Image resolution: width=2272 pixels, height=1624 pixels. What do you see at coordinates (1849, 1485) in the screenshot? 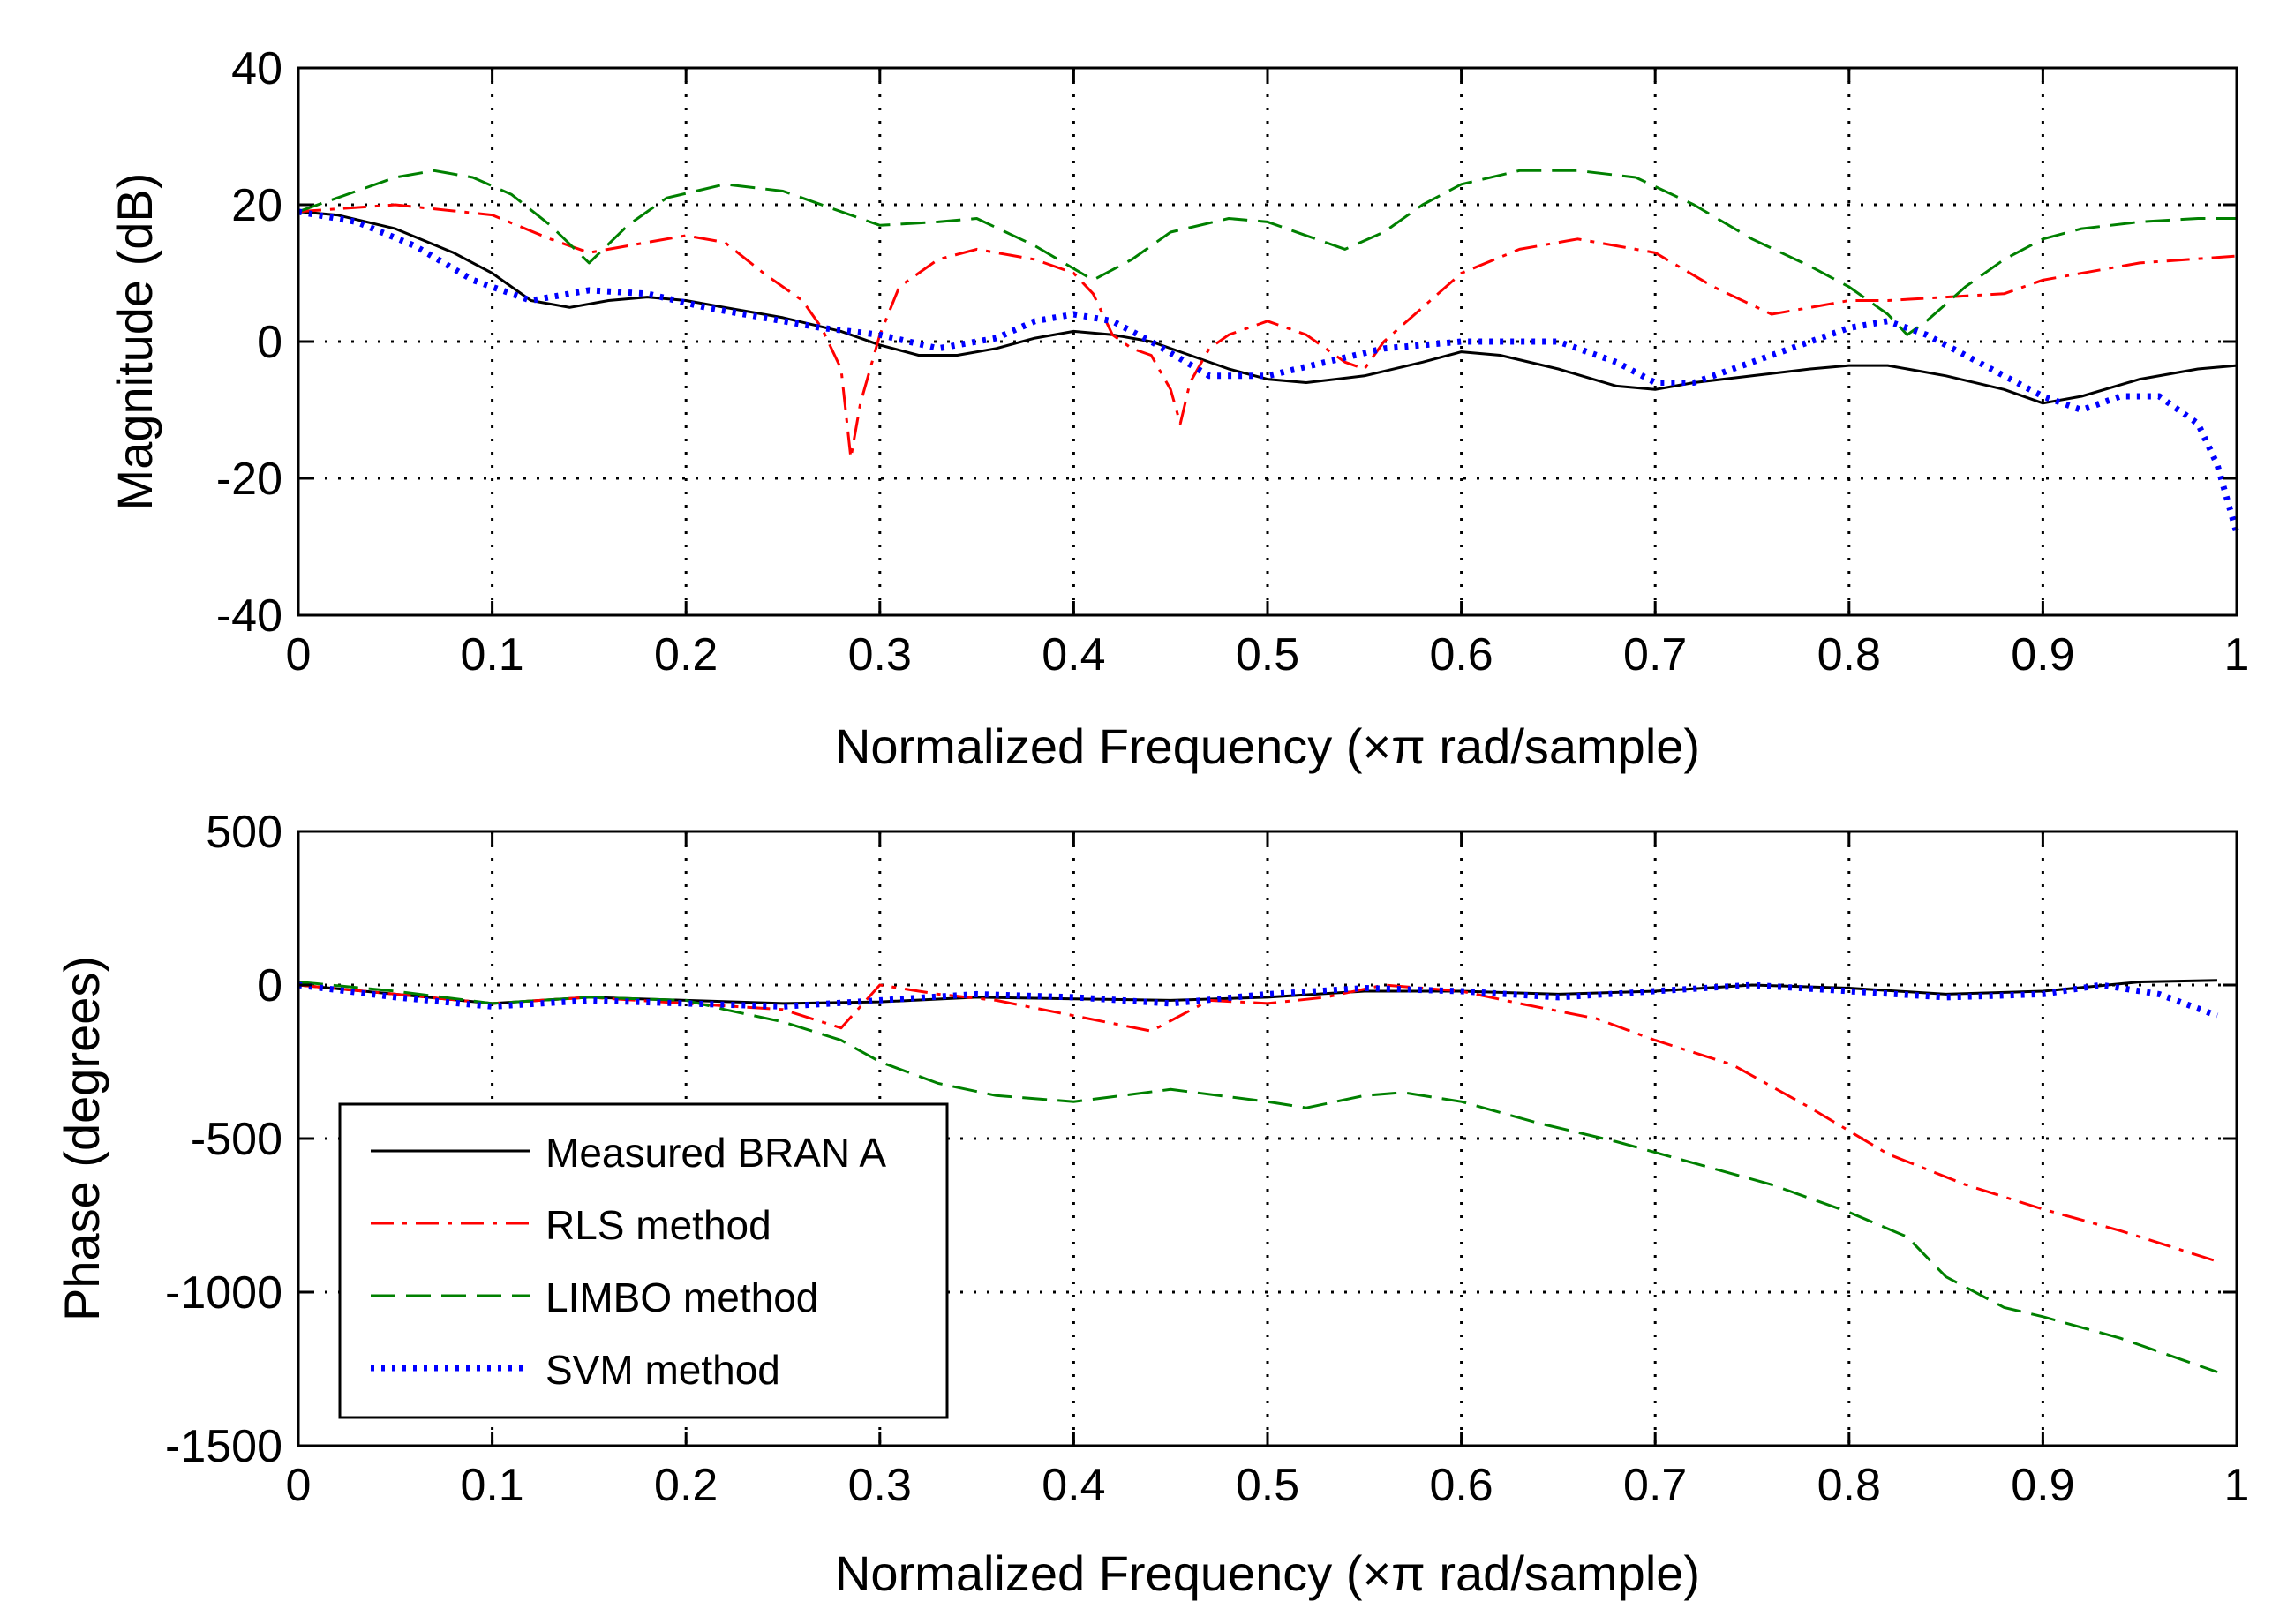
I see `phase-x-tick-label: 0.8` at bounding box center [1849, 1485].